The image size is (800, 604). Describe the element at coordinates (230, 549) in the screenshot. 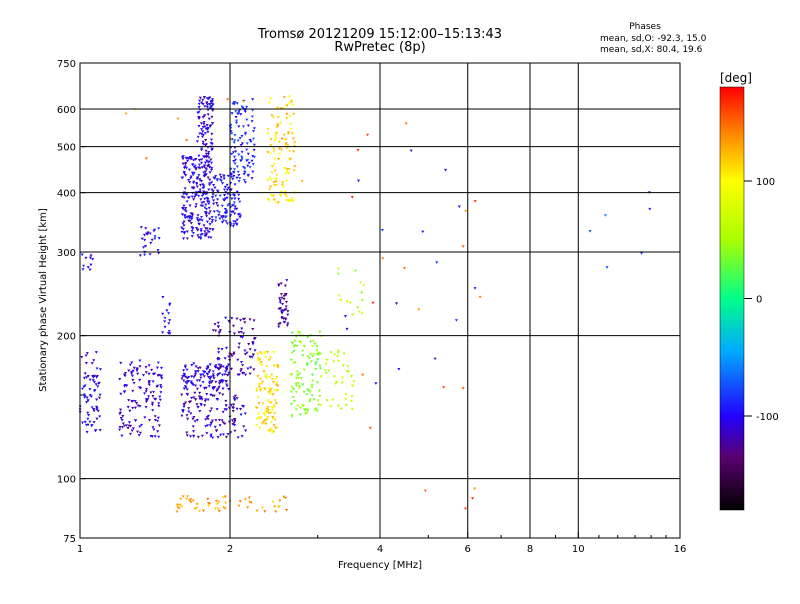

I see `x-tick-label: 2` at that location.